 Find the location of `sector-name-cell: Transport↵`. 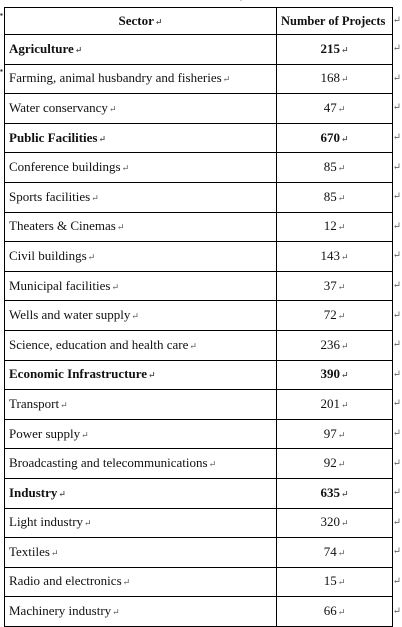

sector-name-cell: Transport↵ is located at coordinates (140, 404).